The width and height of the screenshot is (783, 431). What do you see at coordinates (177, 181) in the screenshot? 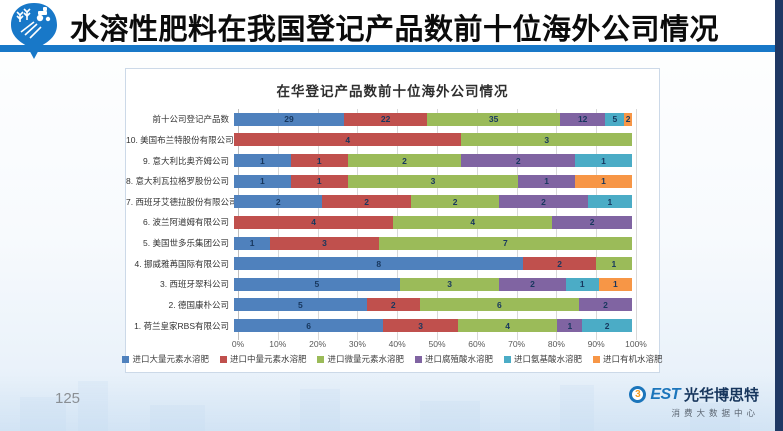
I see `category-label: 8. 意大利瓦拉格罗股份公司` at bounding box center [177, 181].